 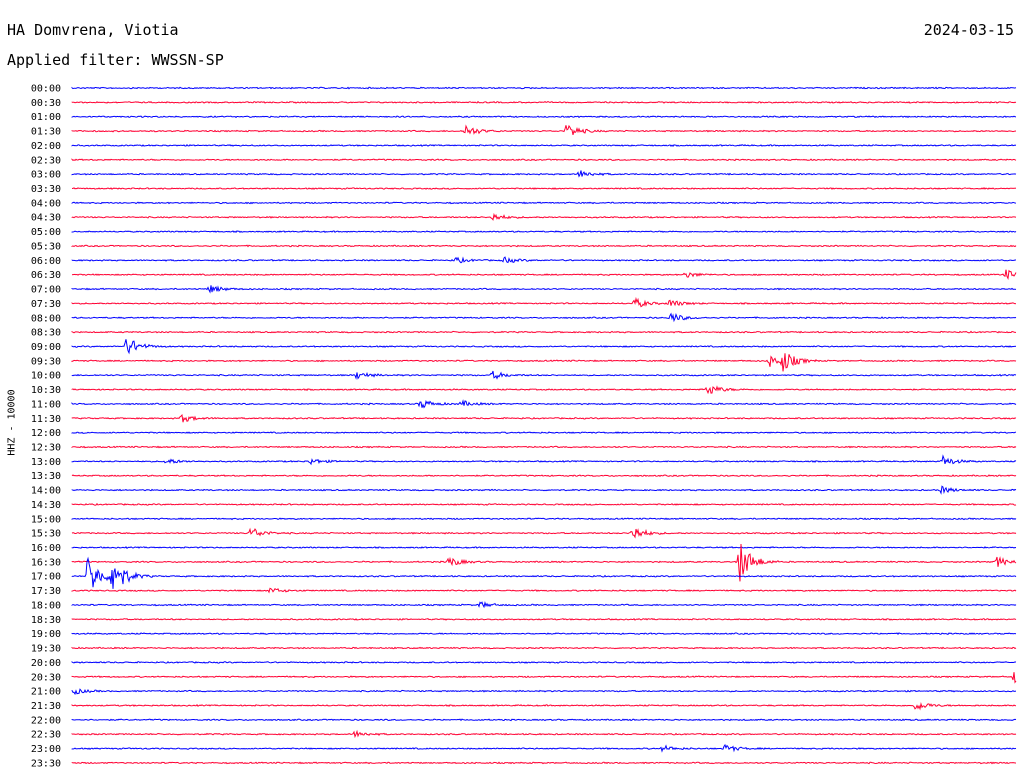 I want to click on date-label: 2024-03-15, so click(x=968, y=30).